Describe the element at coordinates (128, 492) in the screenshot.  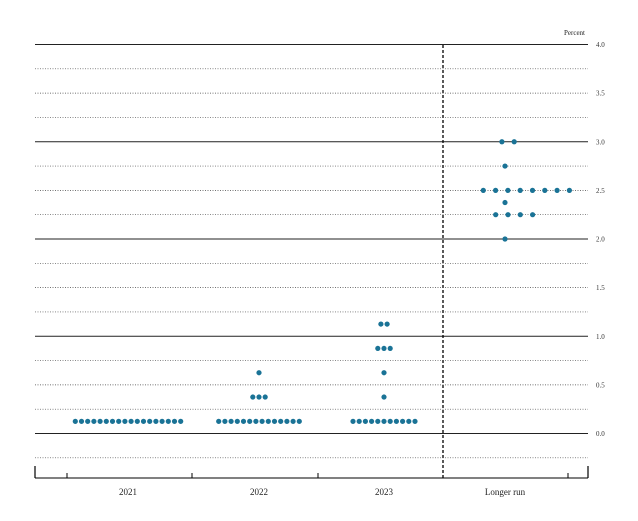
I see `x-category-label: 2021` at that location.